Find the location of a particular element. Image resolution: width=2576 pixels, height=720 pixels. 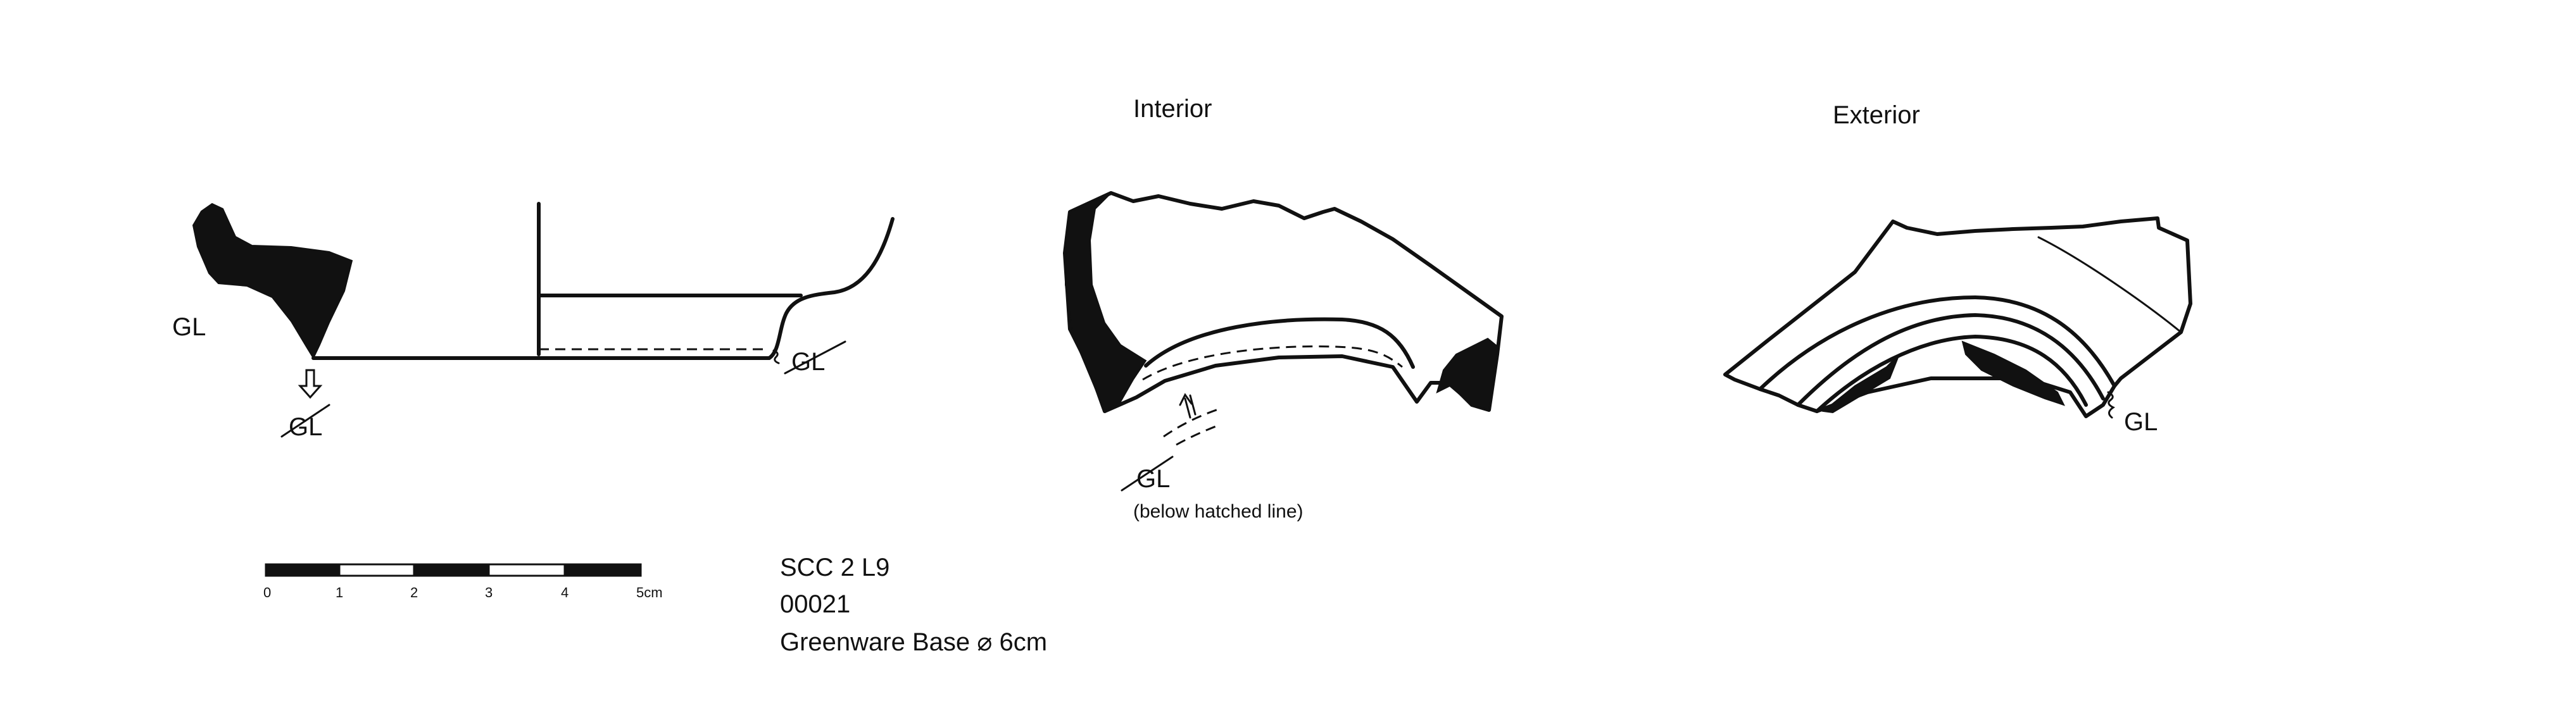

interior-left-section is located at coordinates (1105, 302).